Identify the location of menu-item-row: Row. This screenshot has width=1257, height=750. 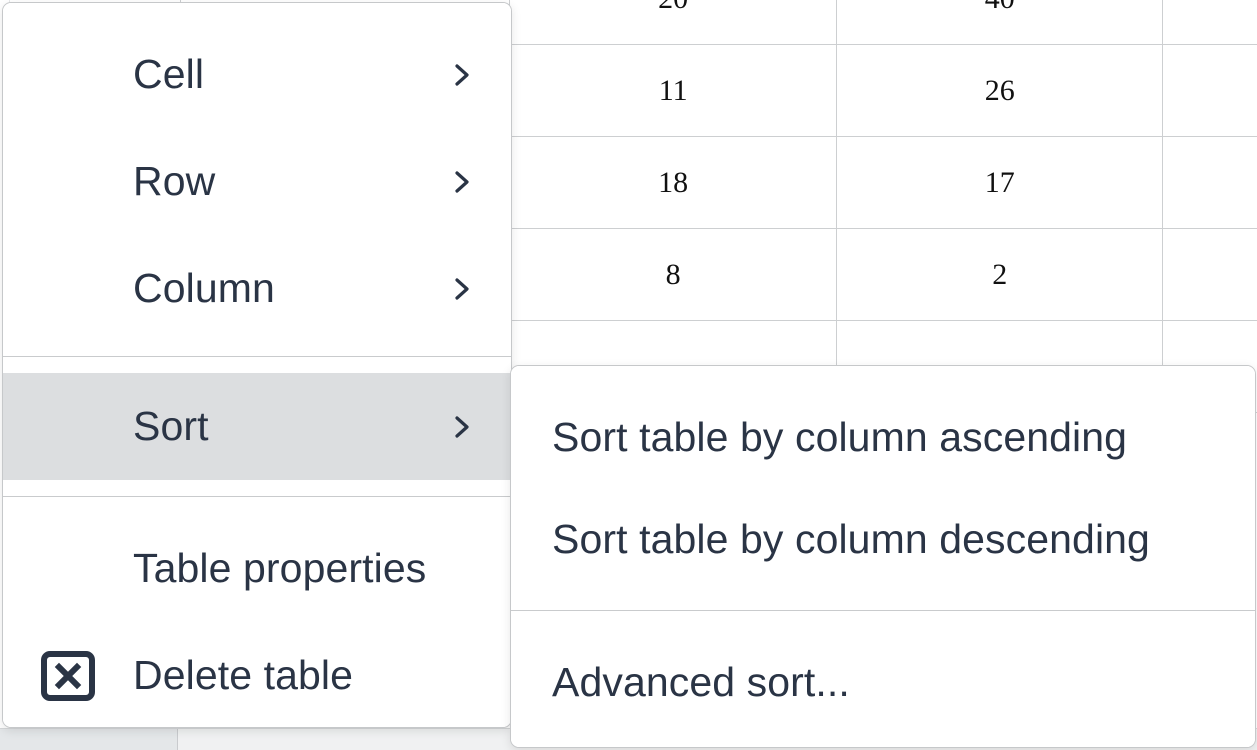
(257, 181).